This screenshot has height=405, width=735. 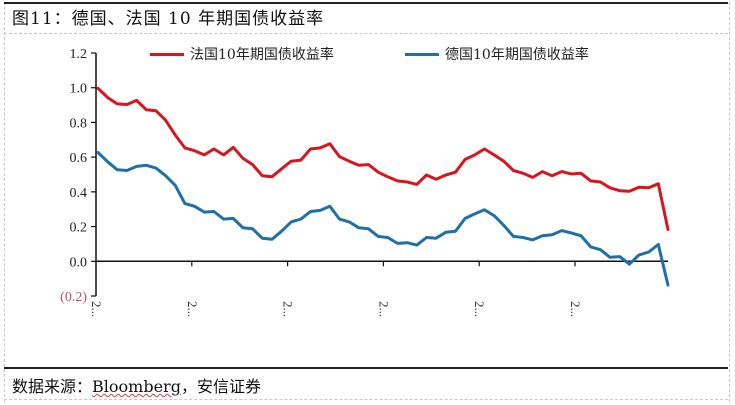 I want to click on legend-item-germany: 德国10年期国债收益率, so click(x=497, y=54).